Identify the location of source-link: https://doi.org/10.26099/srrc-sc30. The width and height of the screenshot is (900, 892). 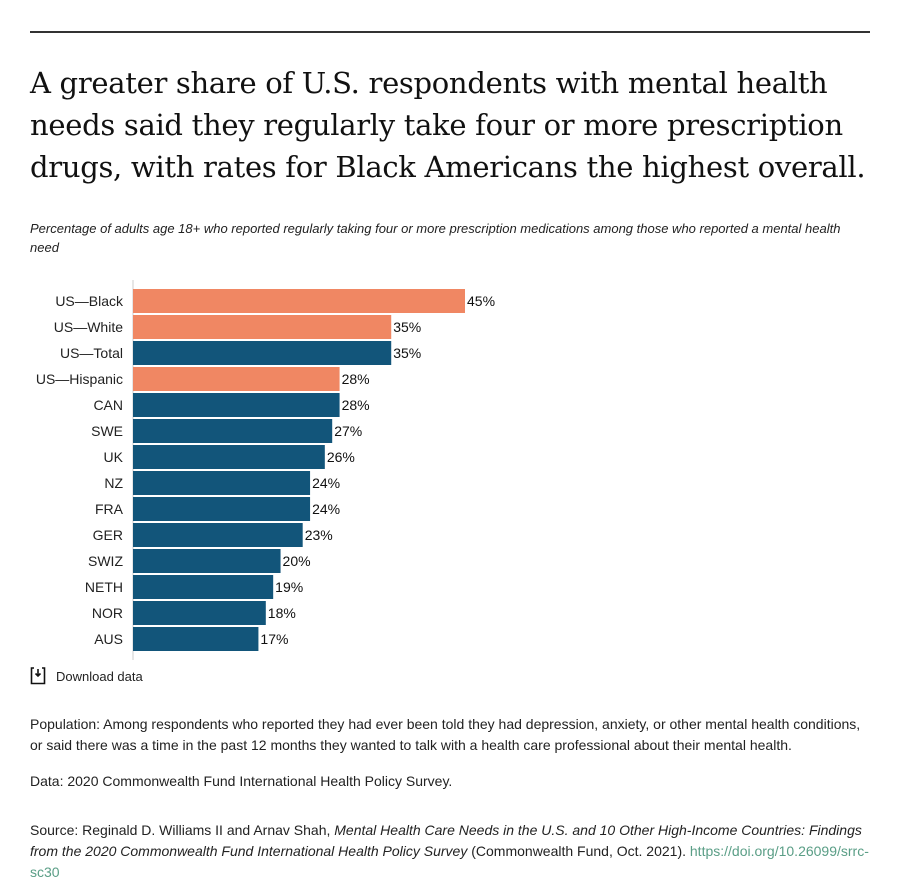
(449, 861).